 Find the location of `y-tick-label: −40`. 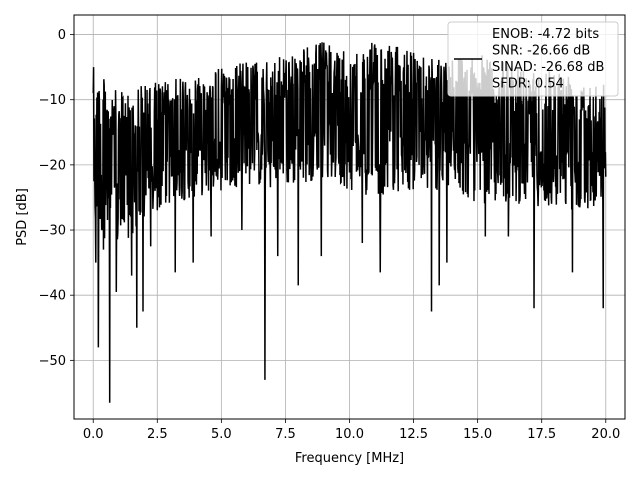

y-tick-label: −40 is located at coordinates (52, 296).